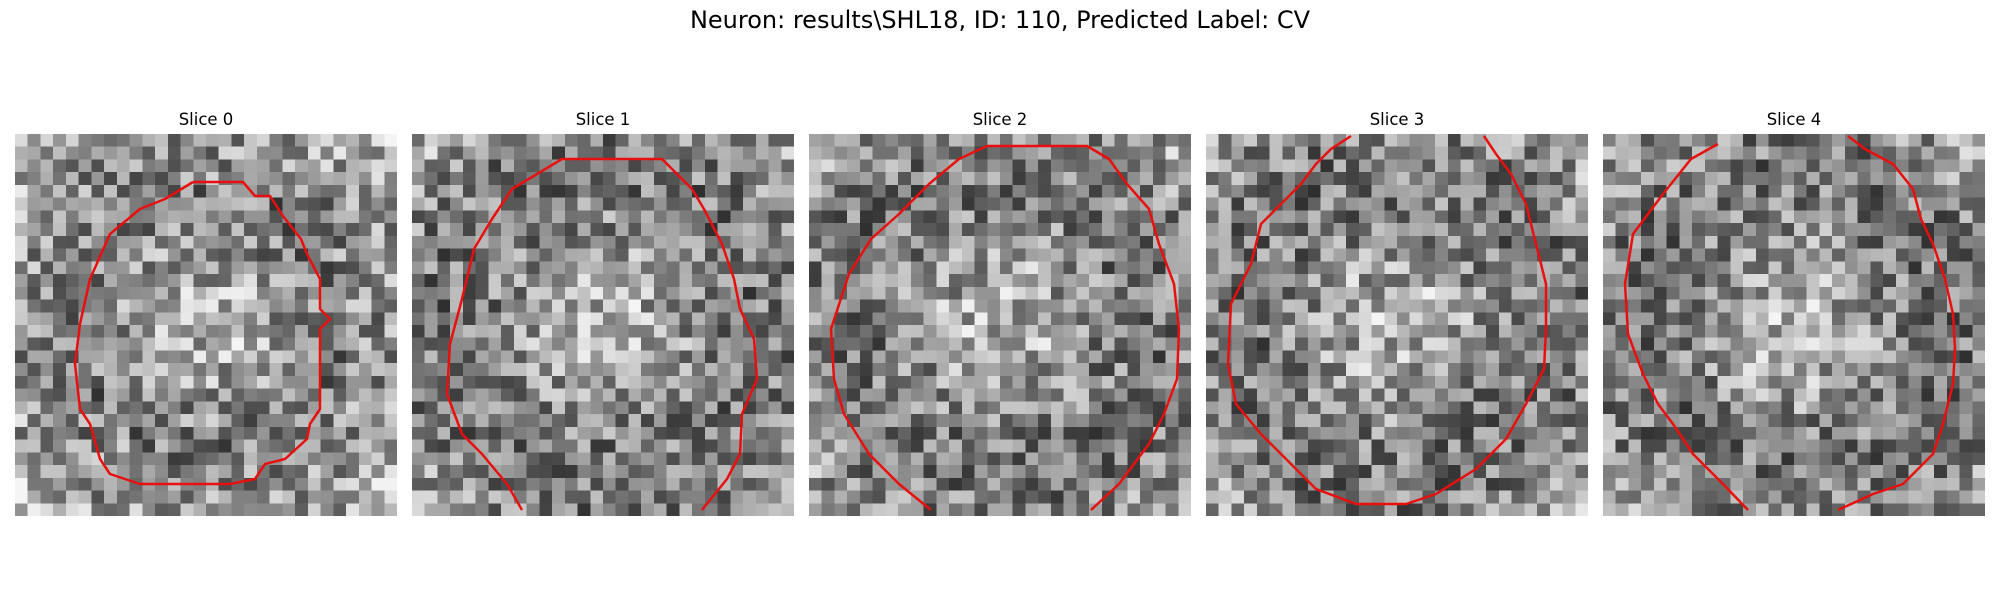  I want to click on slice-panel-2: Slice 2, so click(1000, 313).